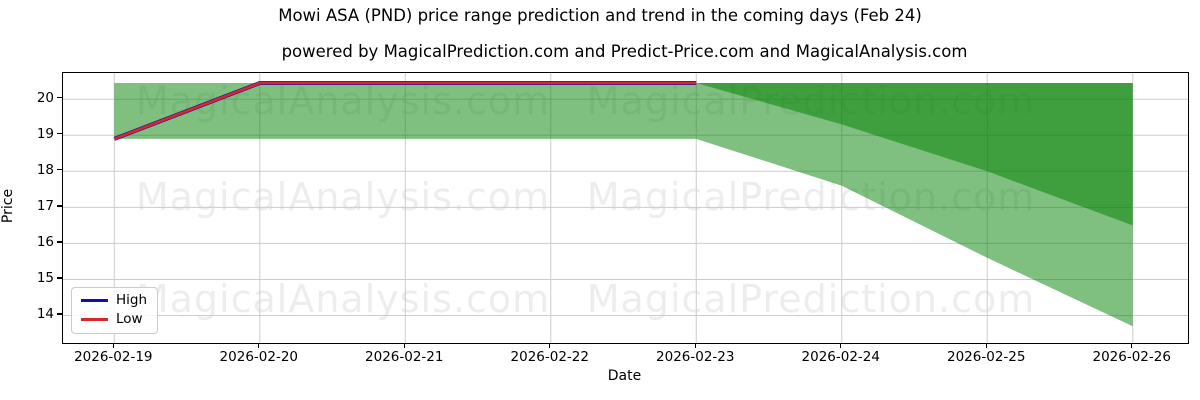 The height and width of the screenshot is (400, 1200). I want to click on legend-item-high: High, so click(114, 299).